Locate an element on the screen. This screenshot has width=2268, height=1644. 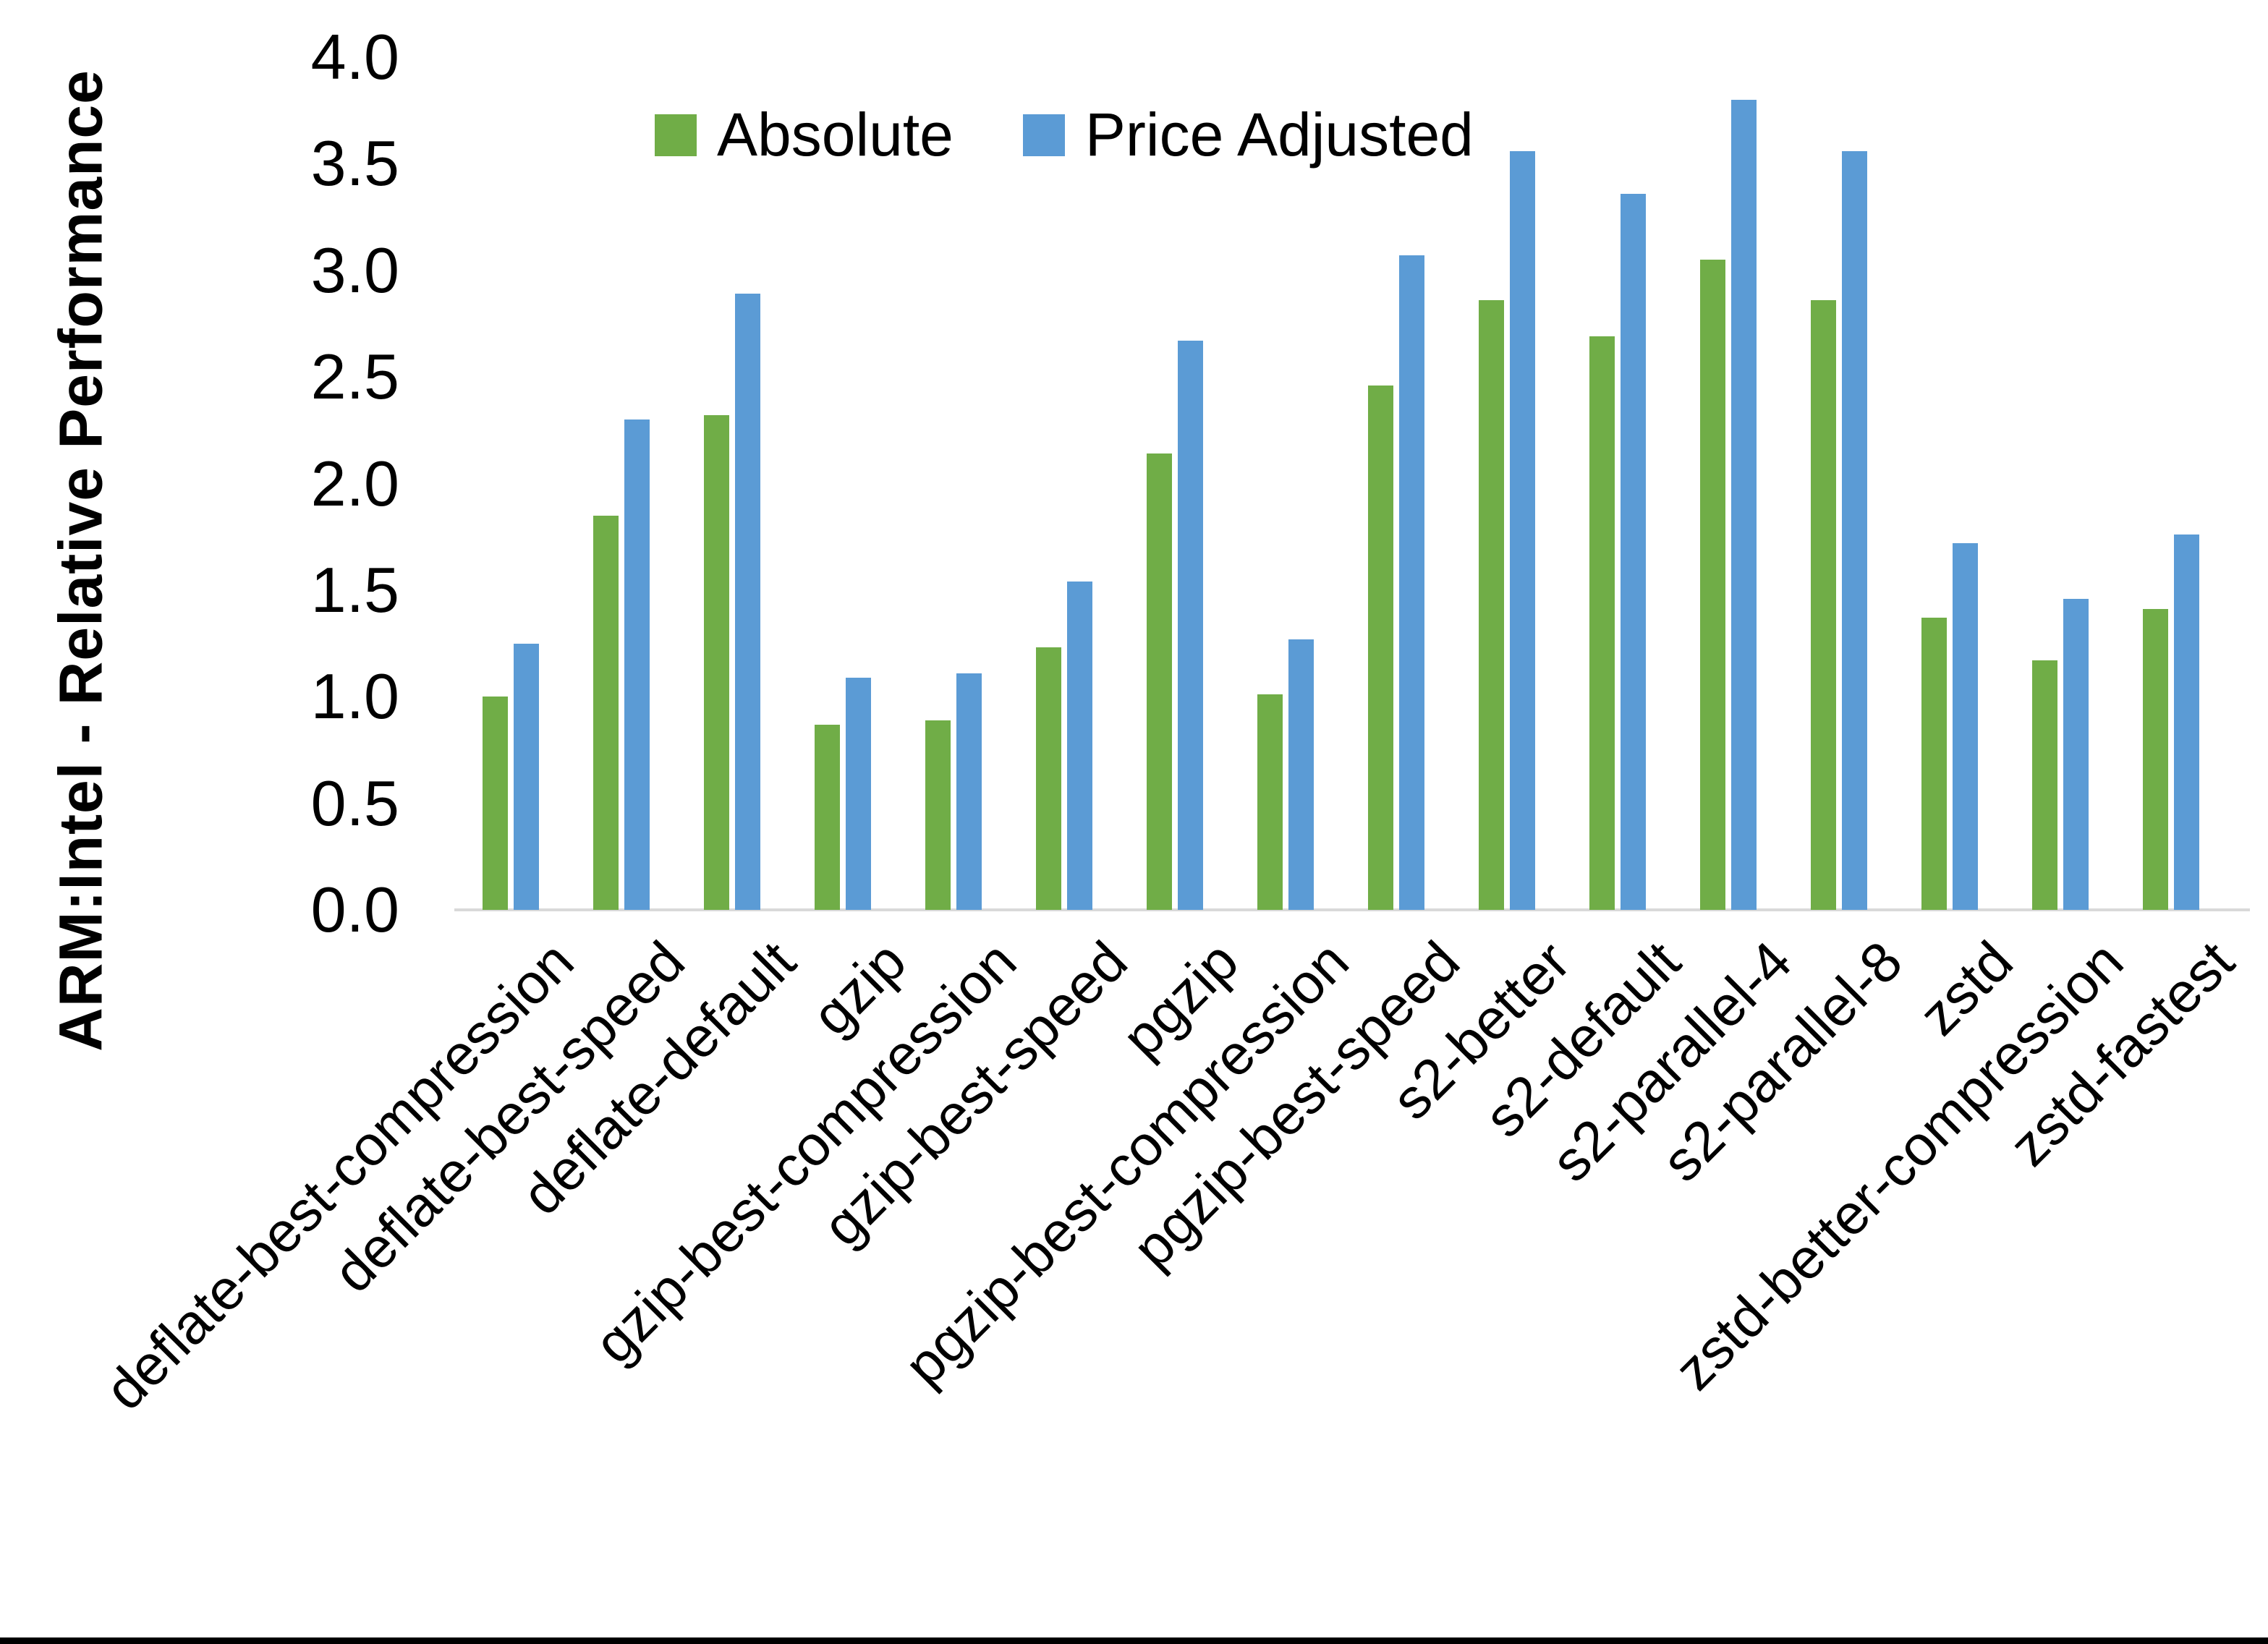
bar-price-adjusted-s2-better is located at coordinates (1523, 530).